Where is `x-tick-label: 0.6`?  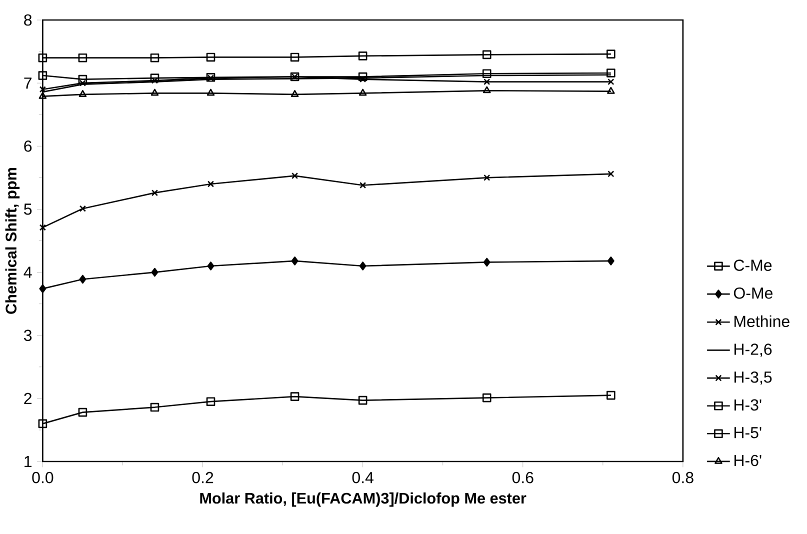
x-tick-label: 0.6 is located at coordinates (523, 478).